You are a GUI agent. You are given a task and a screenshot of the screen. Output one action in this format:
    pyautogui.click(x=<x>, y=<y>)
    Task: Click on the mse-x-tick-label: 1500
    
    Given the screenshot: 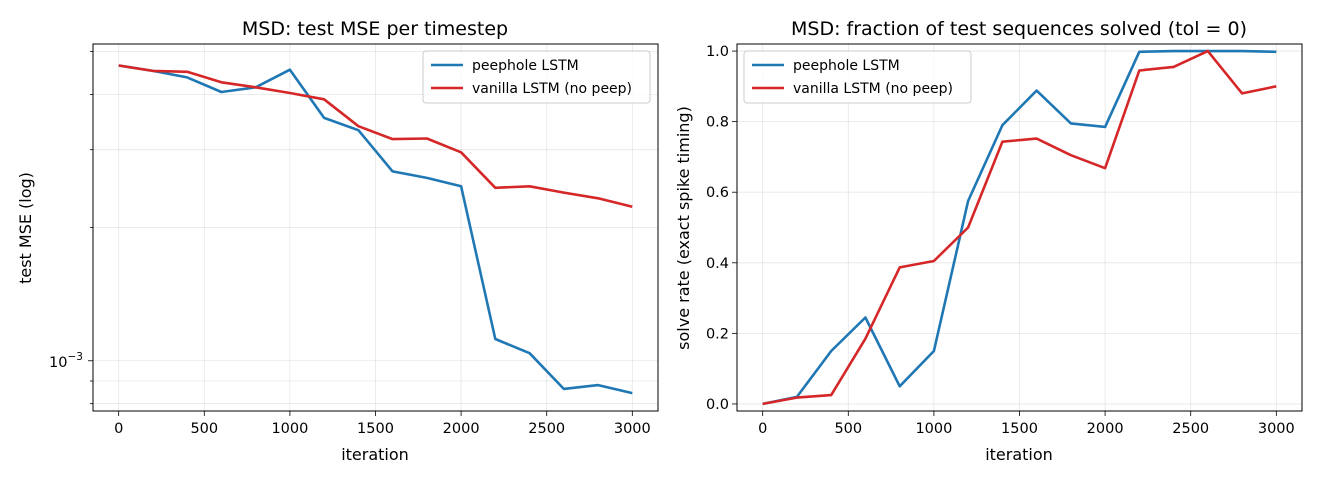 What is the action you would take?
    pyautogui.click(x=375, y=429)
    